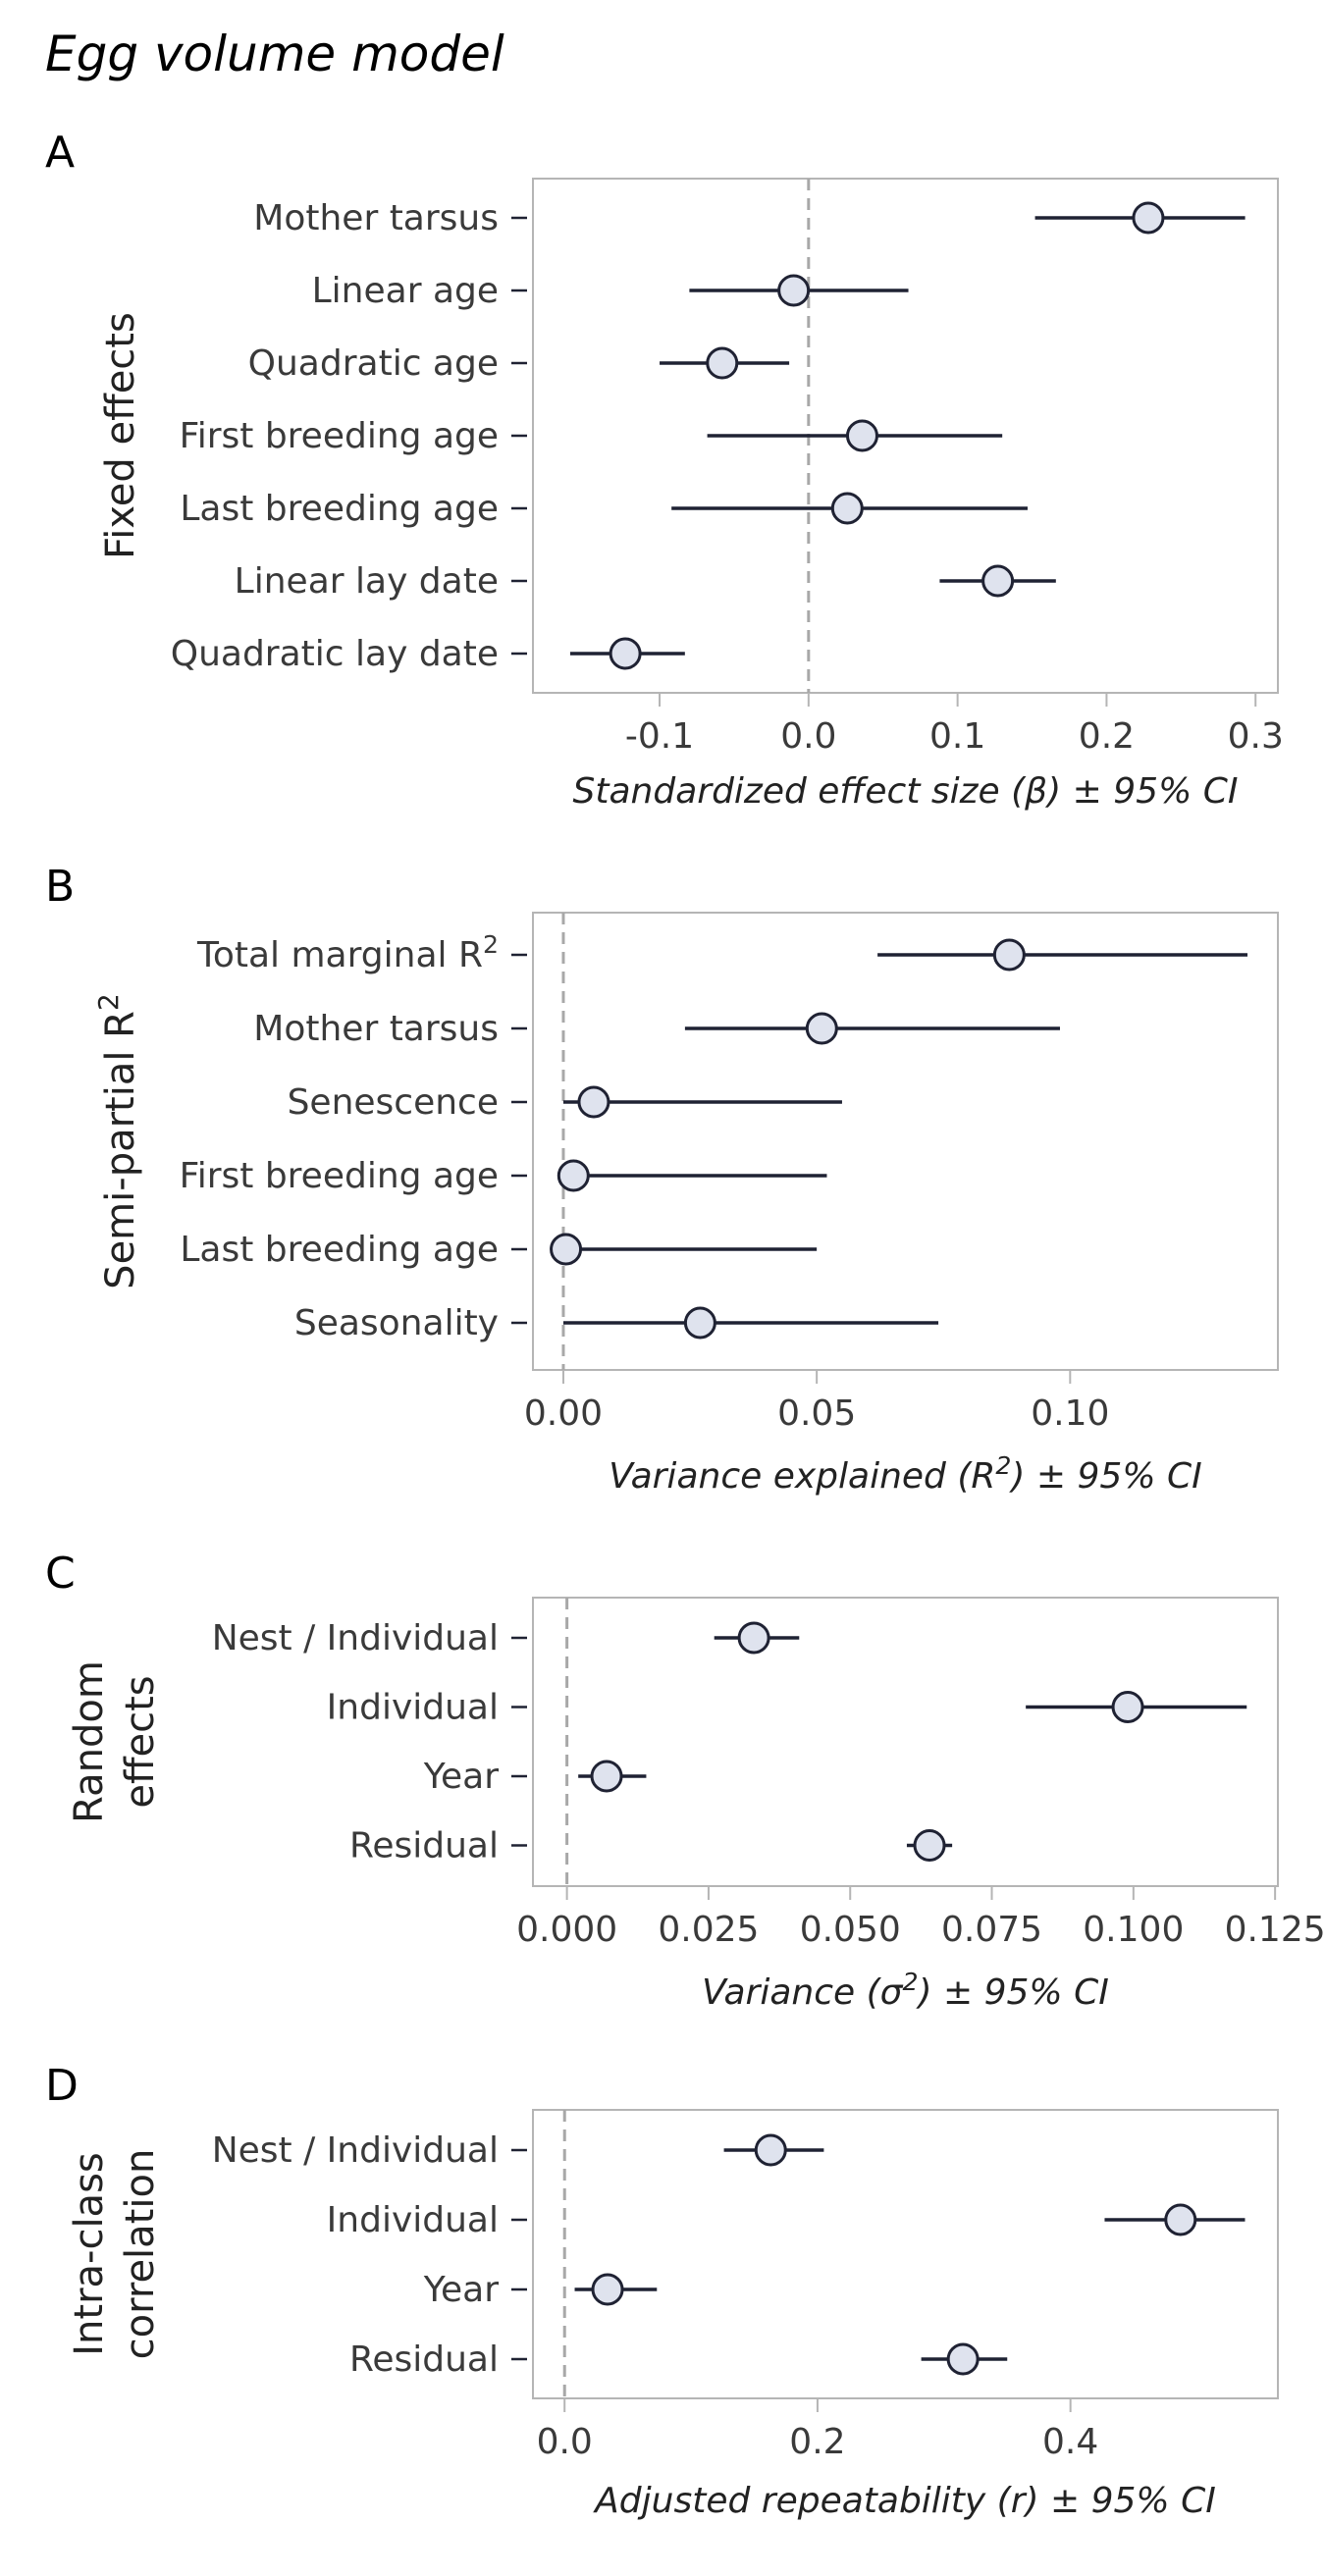 The height and width of the screenshot is (2576, 1325). What do you see at coordinates (373, 363) in the screenshot?
I see `category-label: Quadratic age` at bounding box center [373, 363].